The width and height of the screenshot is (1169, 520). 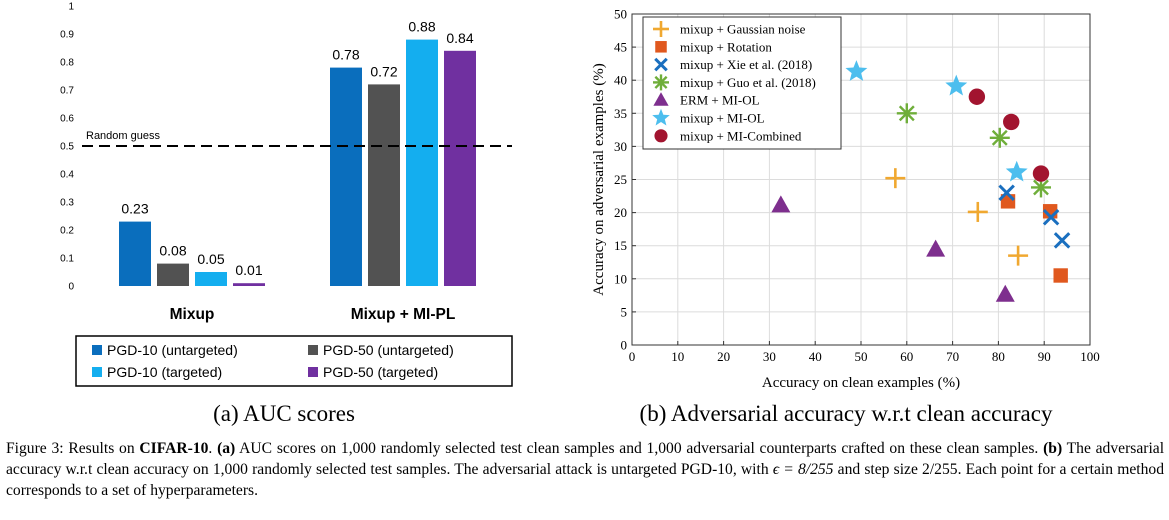 I want to click on y-tick-label: 0.8, so click(x=67, y=63).